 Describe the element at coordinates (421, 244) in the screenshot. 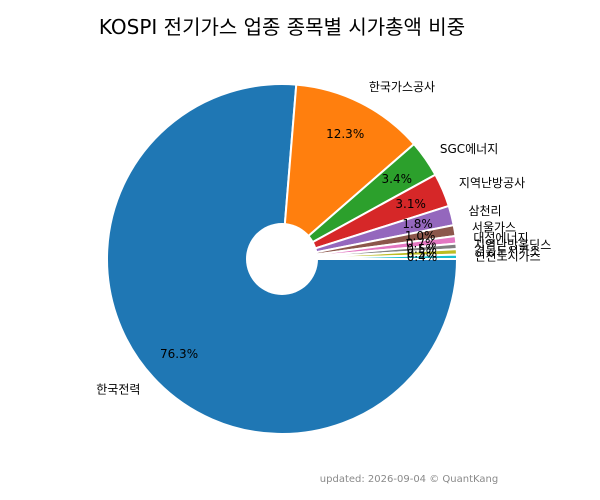

I see `slice-percent-label: 0.7%` at that location.